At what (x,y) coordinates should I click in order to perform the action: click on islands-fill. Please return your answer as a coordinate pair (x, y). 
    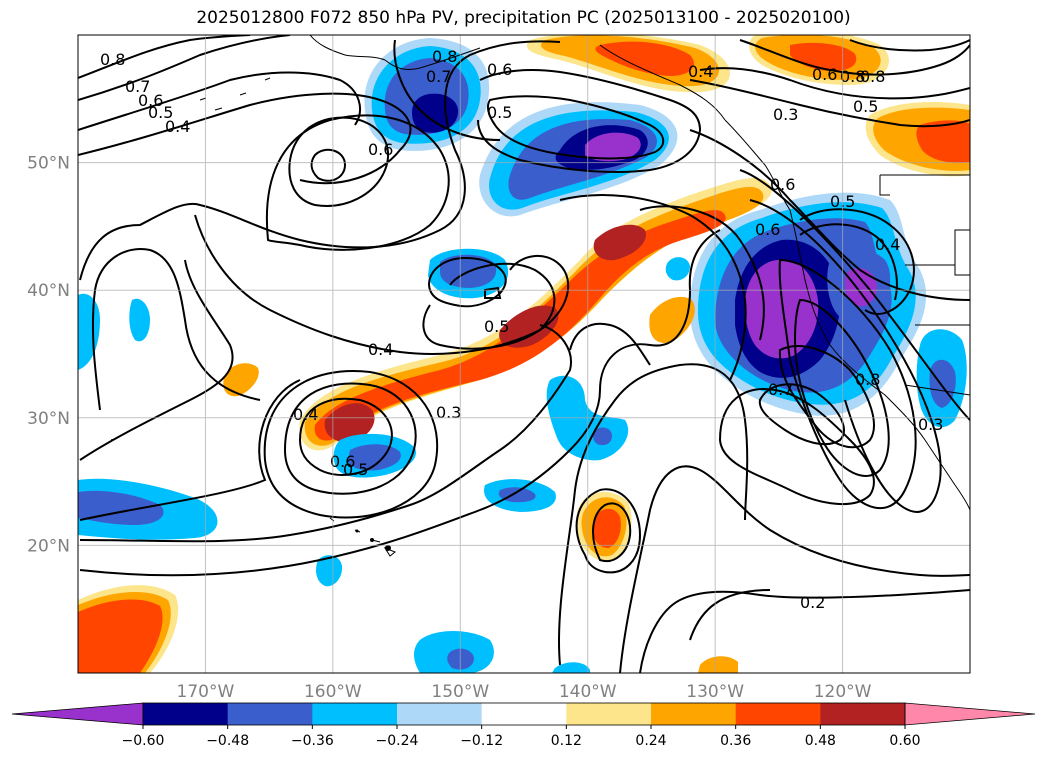
    Looking at the image, I should click on (251, 495).